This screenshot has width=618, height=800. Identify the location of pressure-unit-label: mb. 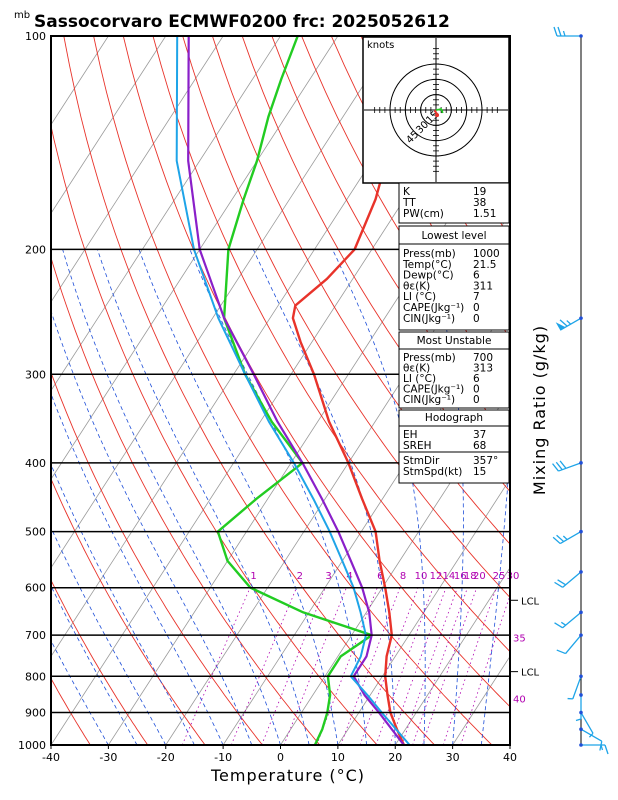
(22, 15).